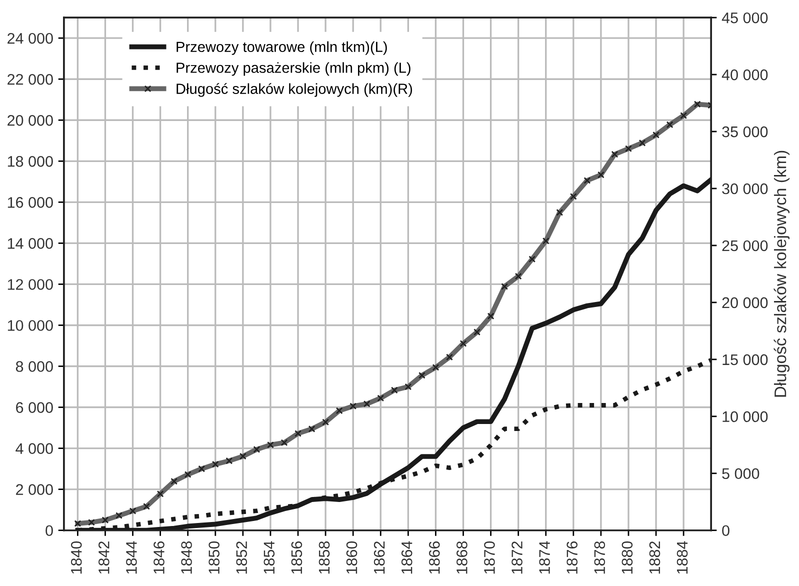 Image resolution: width=799 pixels, height=586 pixels. What do you see at coordinates (745, 74) in the screenshot?
I see `y2-tick-label: 40 000` at bounding box center [745, 74].